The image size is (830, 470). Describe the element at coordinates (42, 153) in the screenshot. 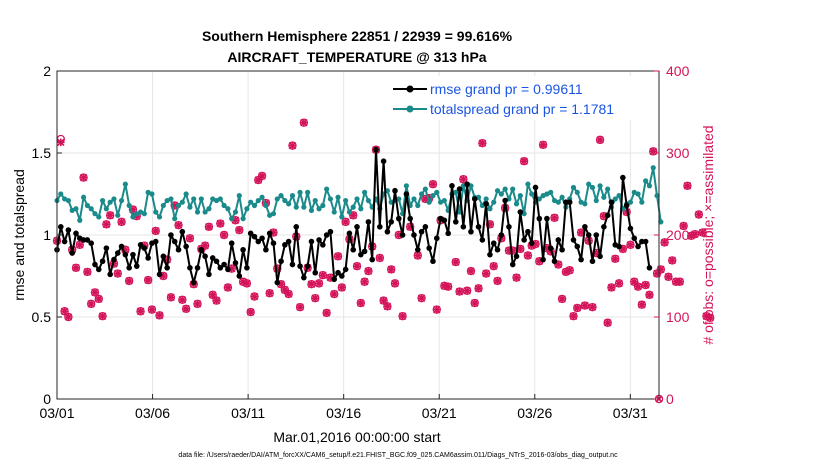

I see `y-tick-label: 1.5` at that location.